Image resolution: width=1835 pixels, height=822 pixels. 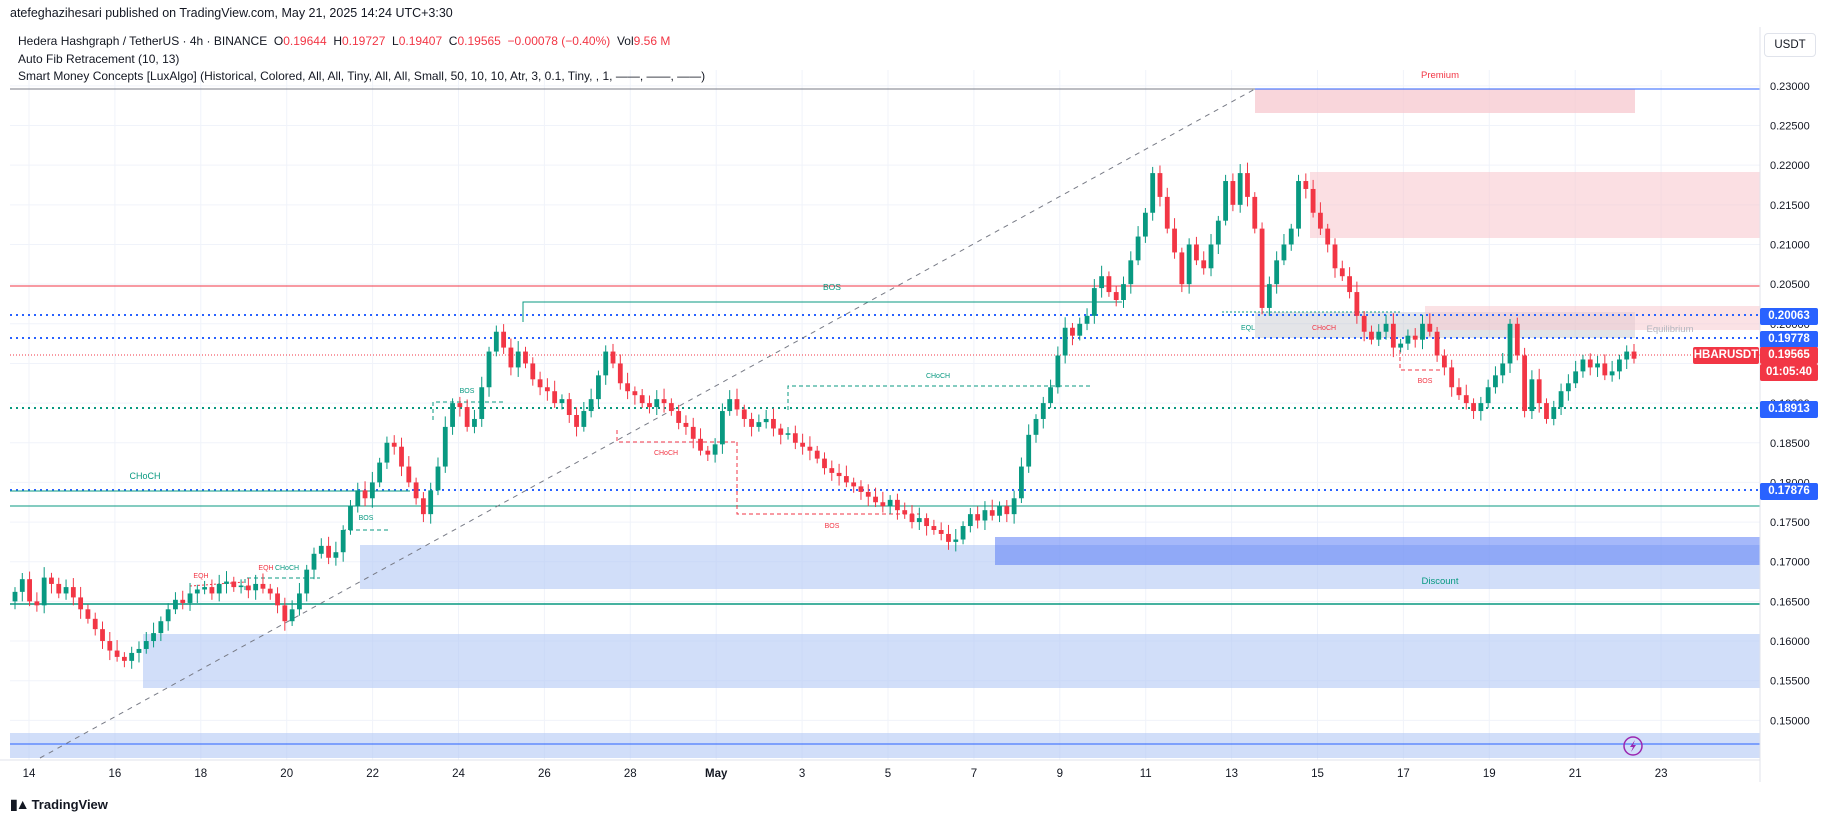 I want to click on eqh-label-2: EQH, so click(x=265, y=568).